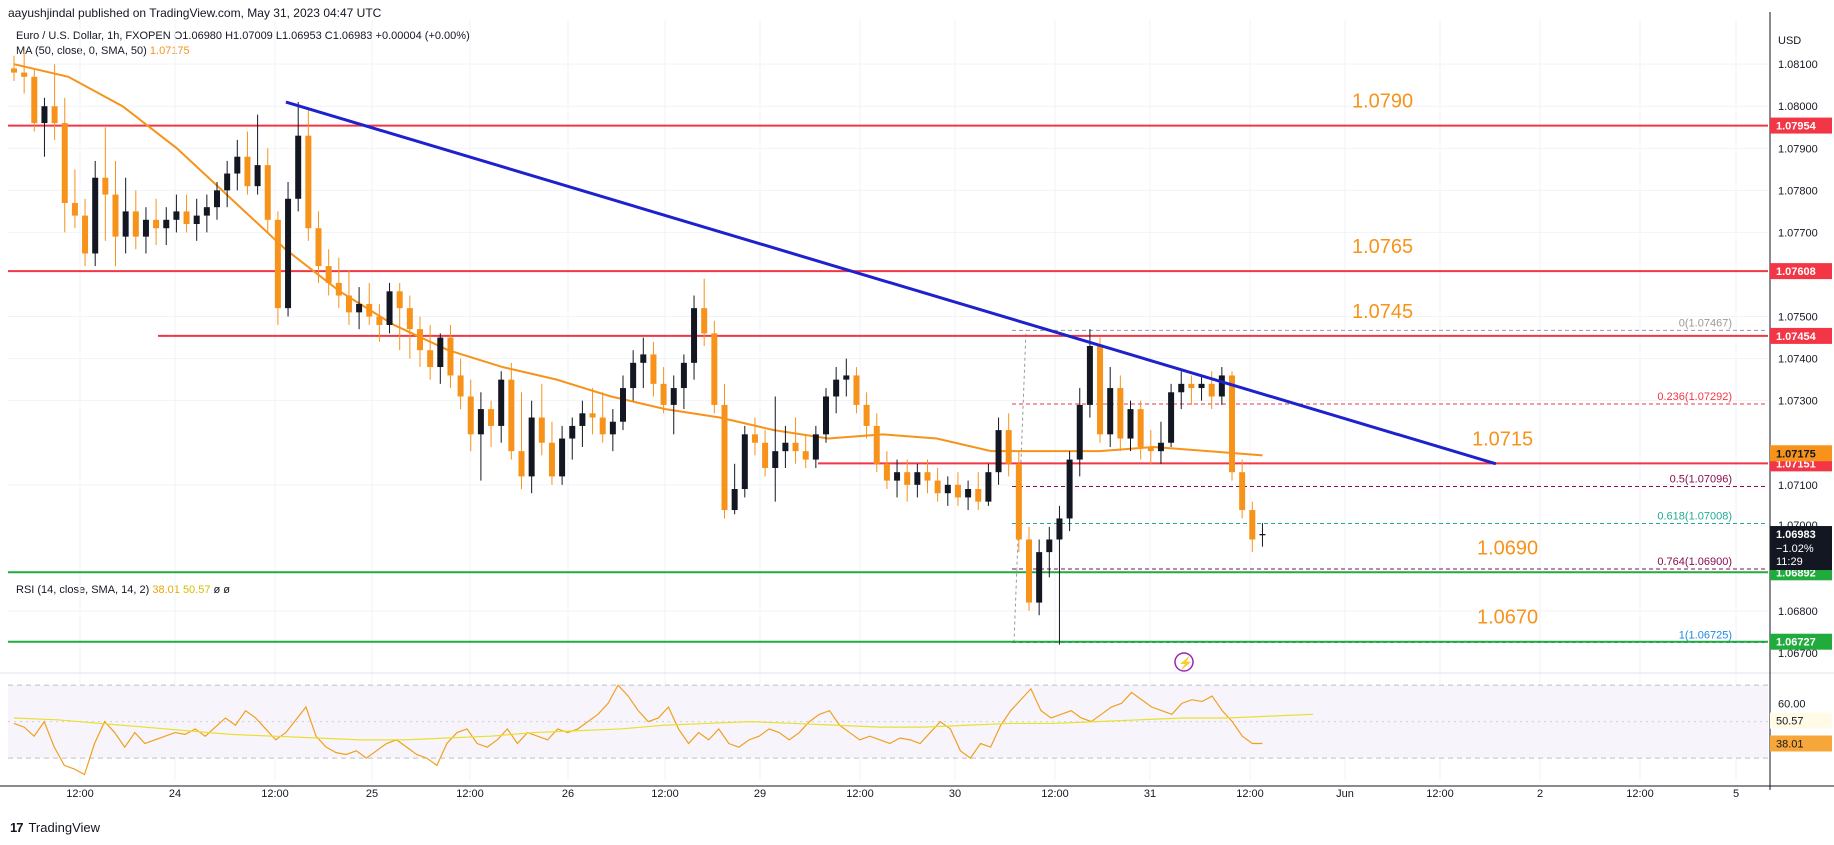 This screenshot has width=1834, height=845. What do you see at coordinates (1796, 535) in the screenshot?
I see `price-tag-text: 1.06983` at bounding box center [1796, 535].